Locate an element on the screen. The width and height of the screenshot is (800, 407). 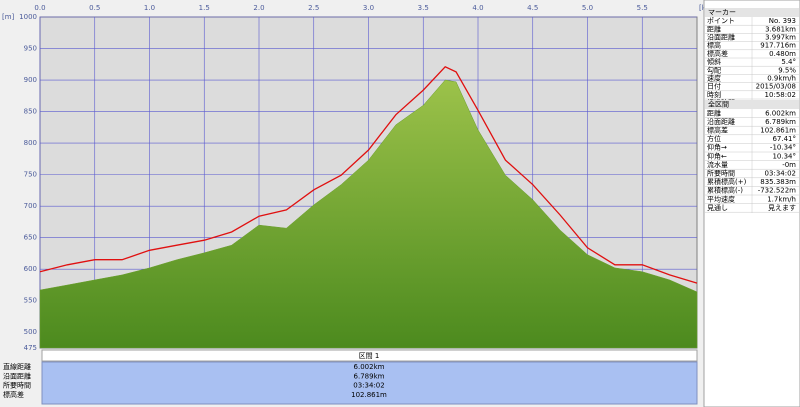
section-header is located at coordinates (369, 355).